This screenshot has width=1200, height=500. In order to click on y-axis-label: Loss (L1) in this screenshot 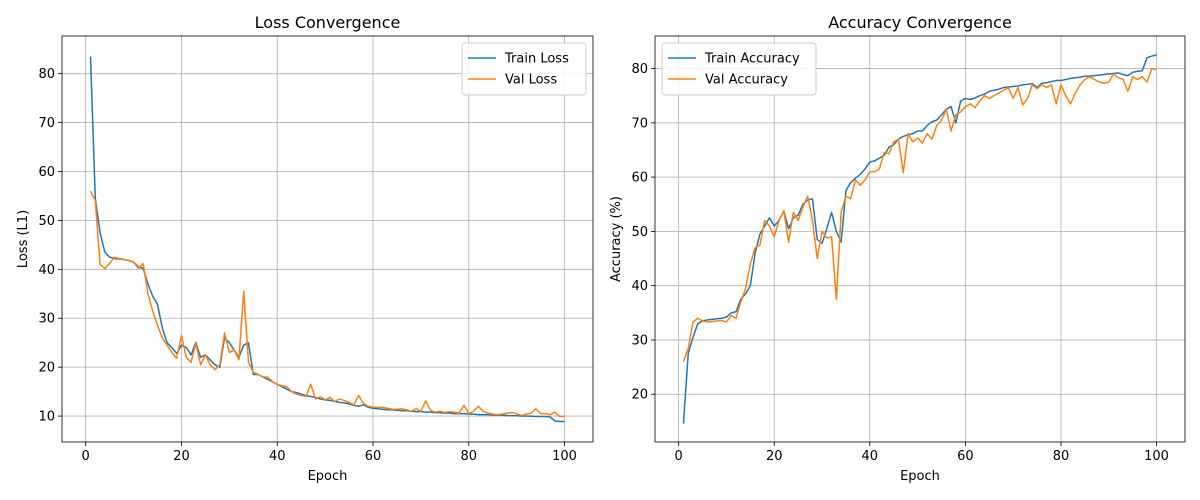, I will do `click(23, 239)`.